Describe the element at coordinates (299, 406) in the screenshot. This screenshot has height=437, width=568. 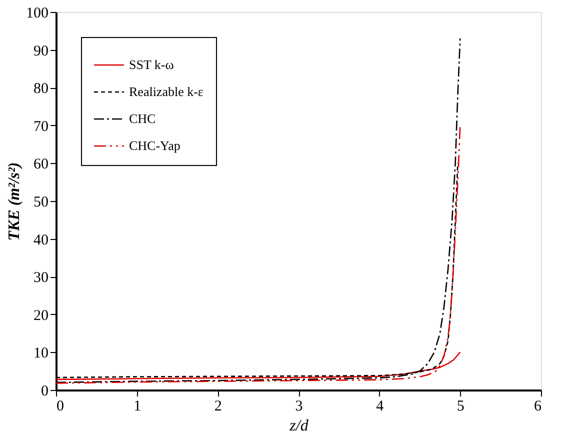
I see `x-tick-label: 3` at that location.